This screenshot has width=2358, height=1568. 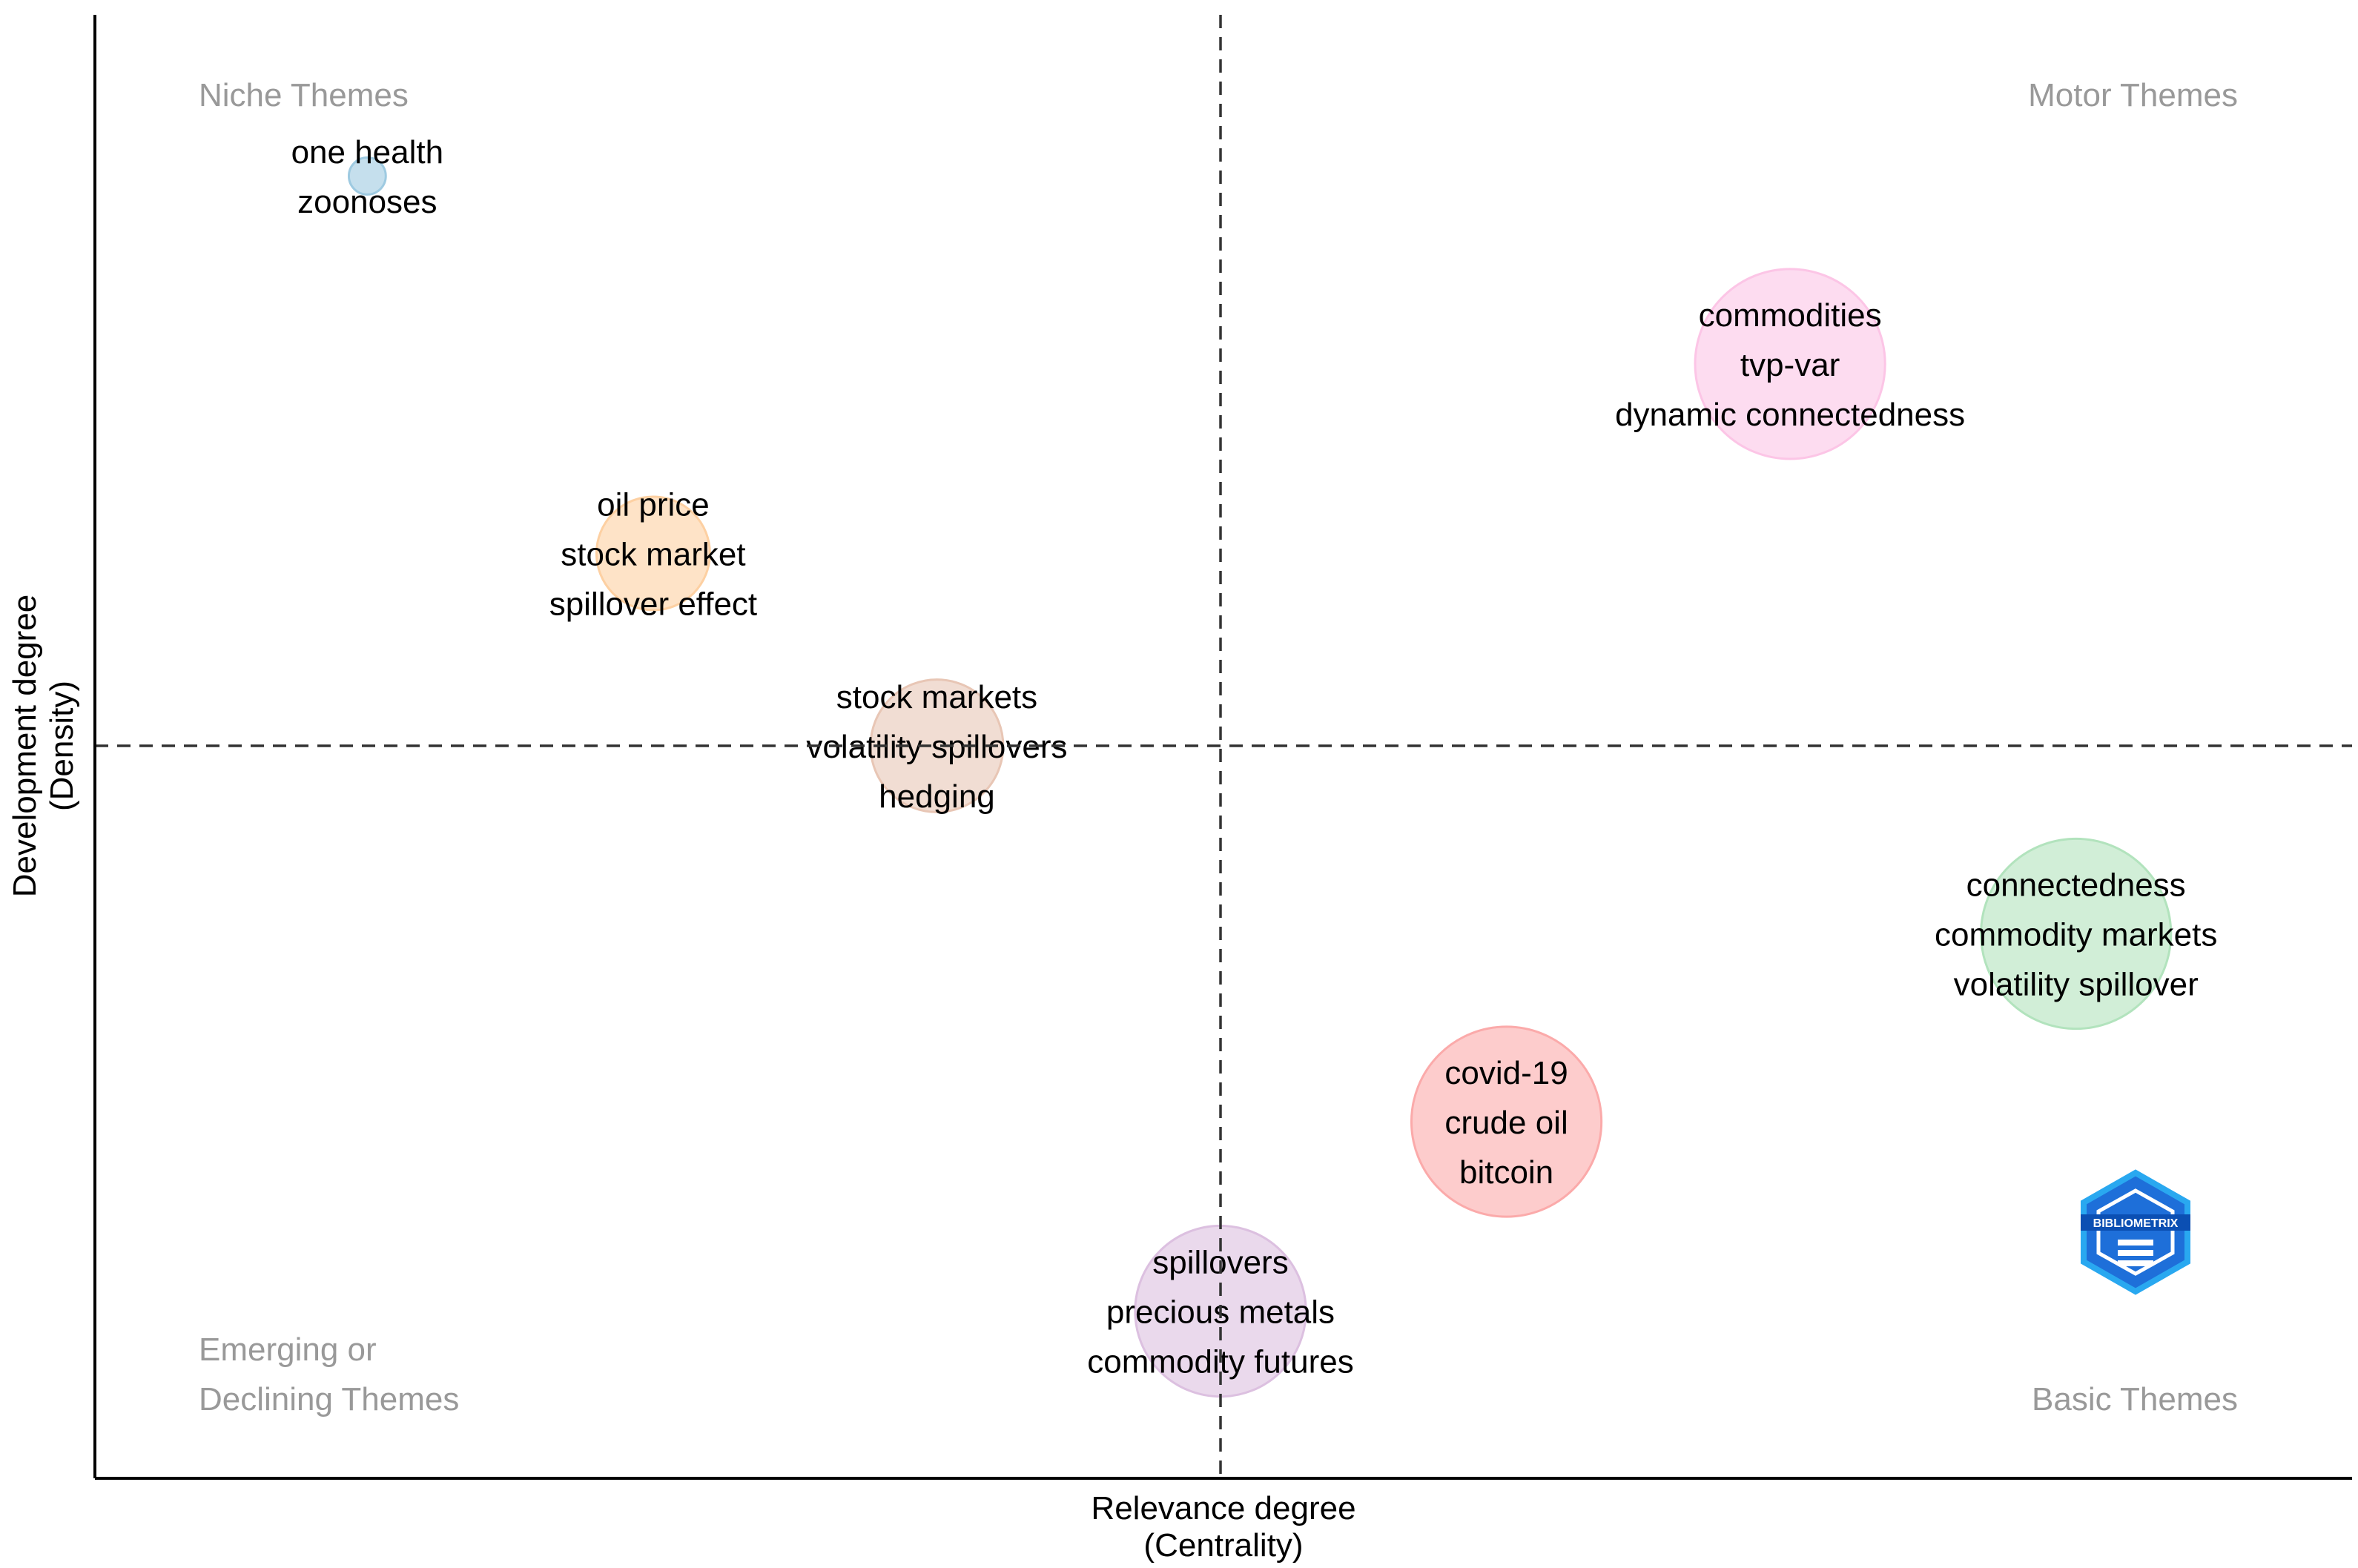 I want to click on quadrant-label-niche: Niche Themes, so click(x=304, y=95).